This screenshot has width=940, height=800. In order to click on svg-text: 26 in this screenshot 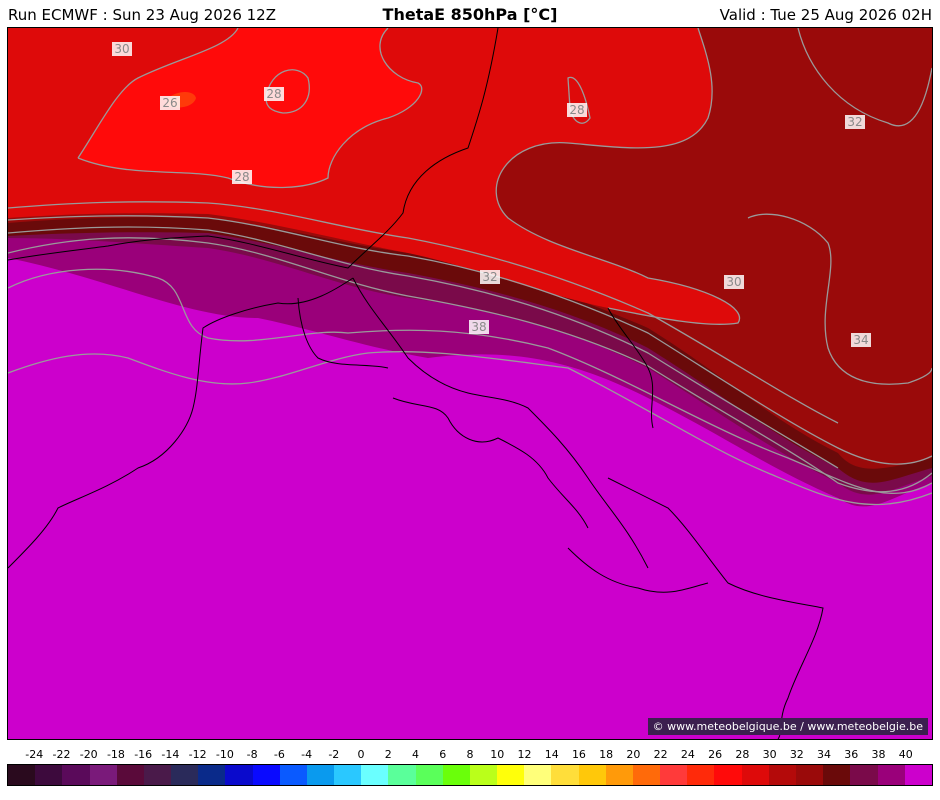, I will do `click(169, 103)`.